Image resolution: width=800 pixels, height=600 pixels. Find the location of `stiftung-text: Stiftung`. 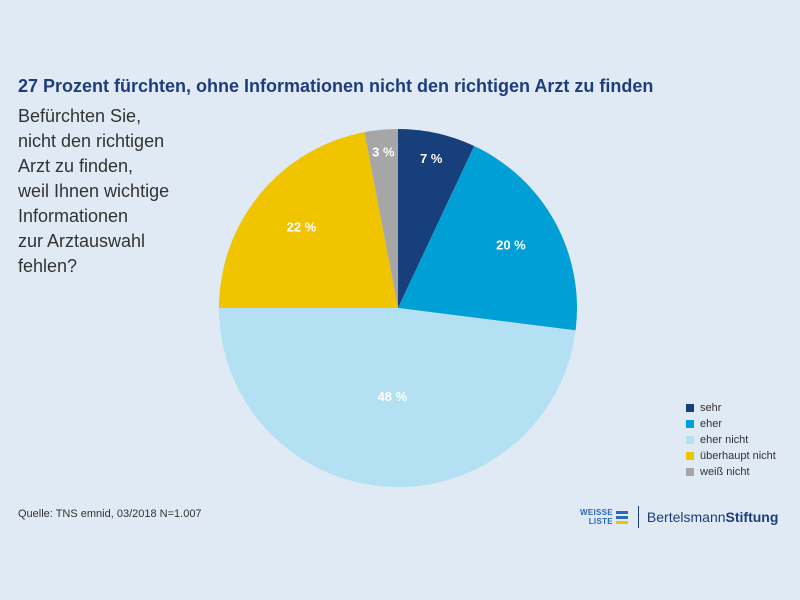

stiftung-text: Stiftung is located at coordinates (752, 517).